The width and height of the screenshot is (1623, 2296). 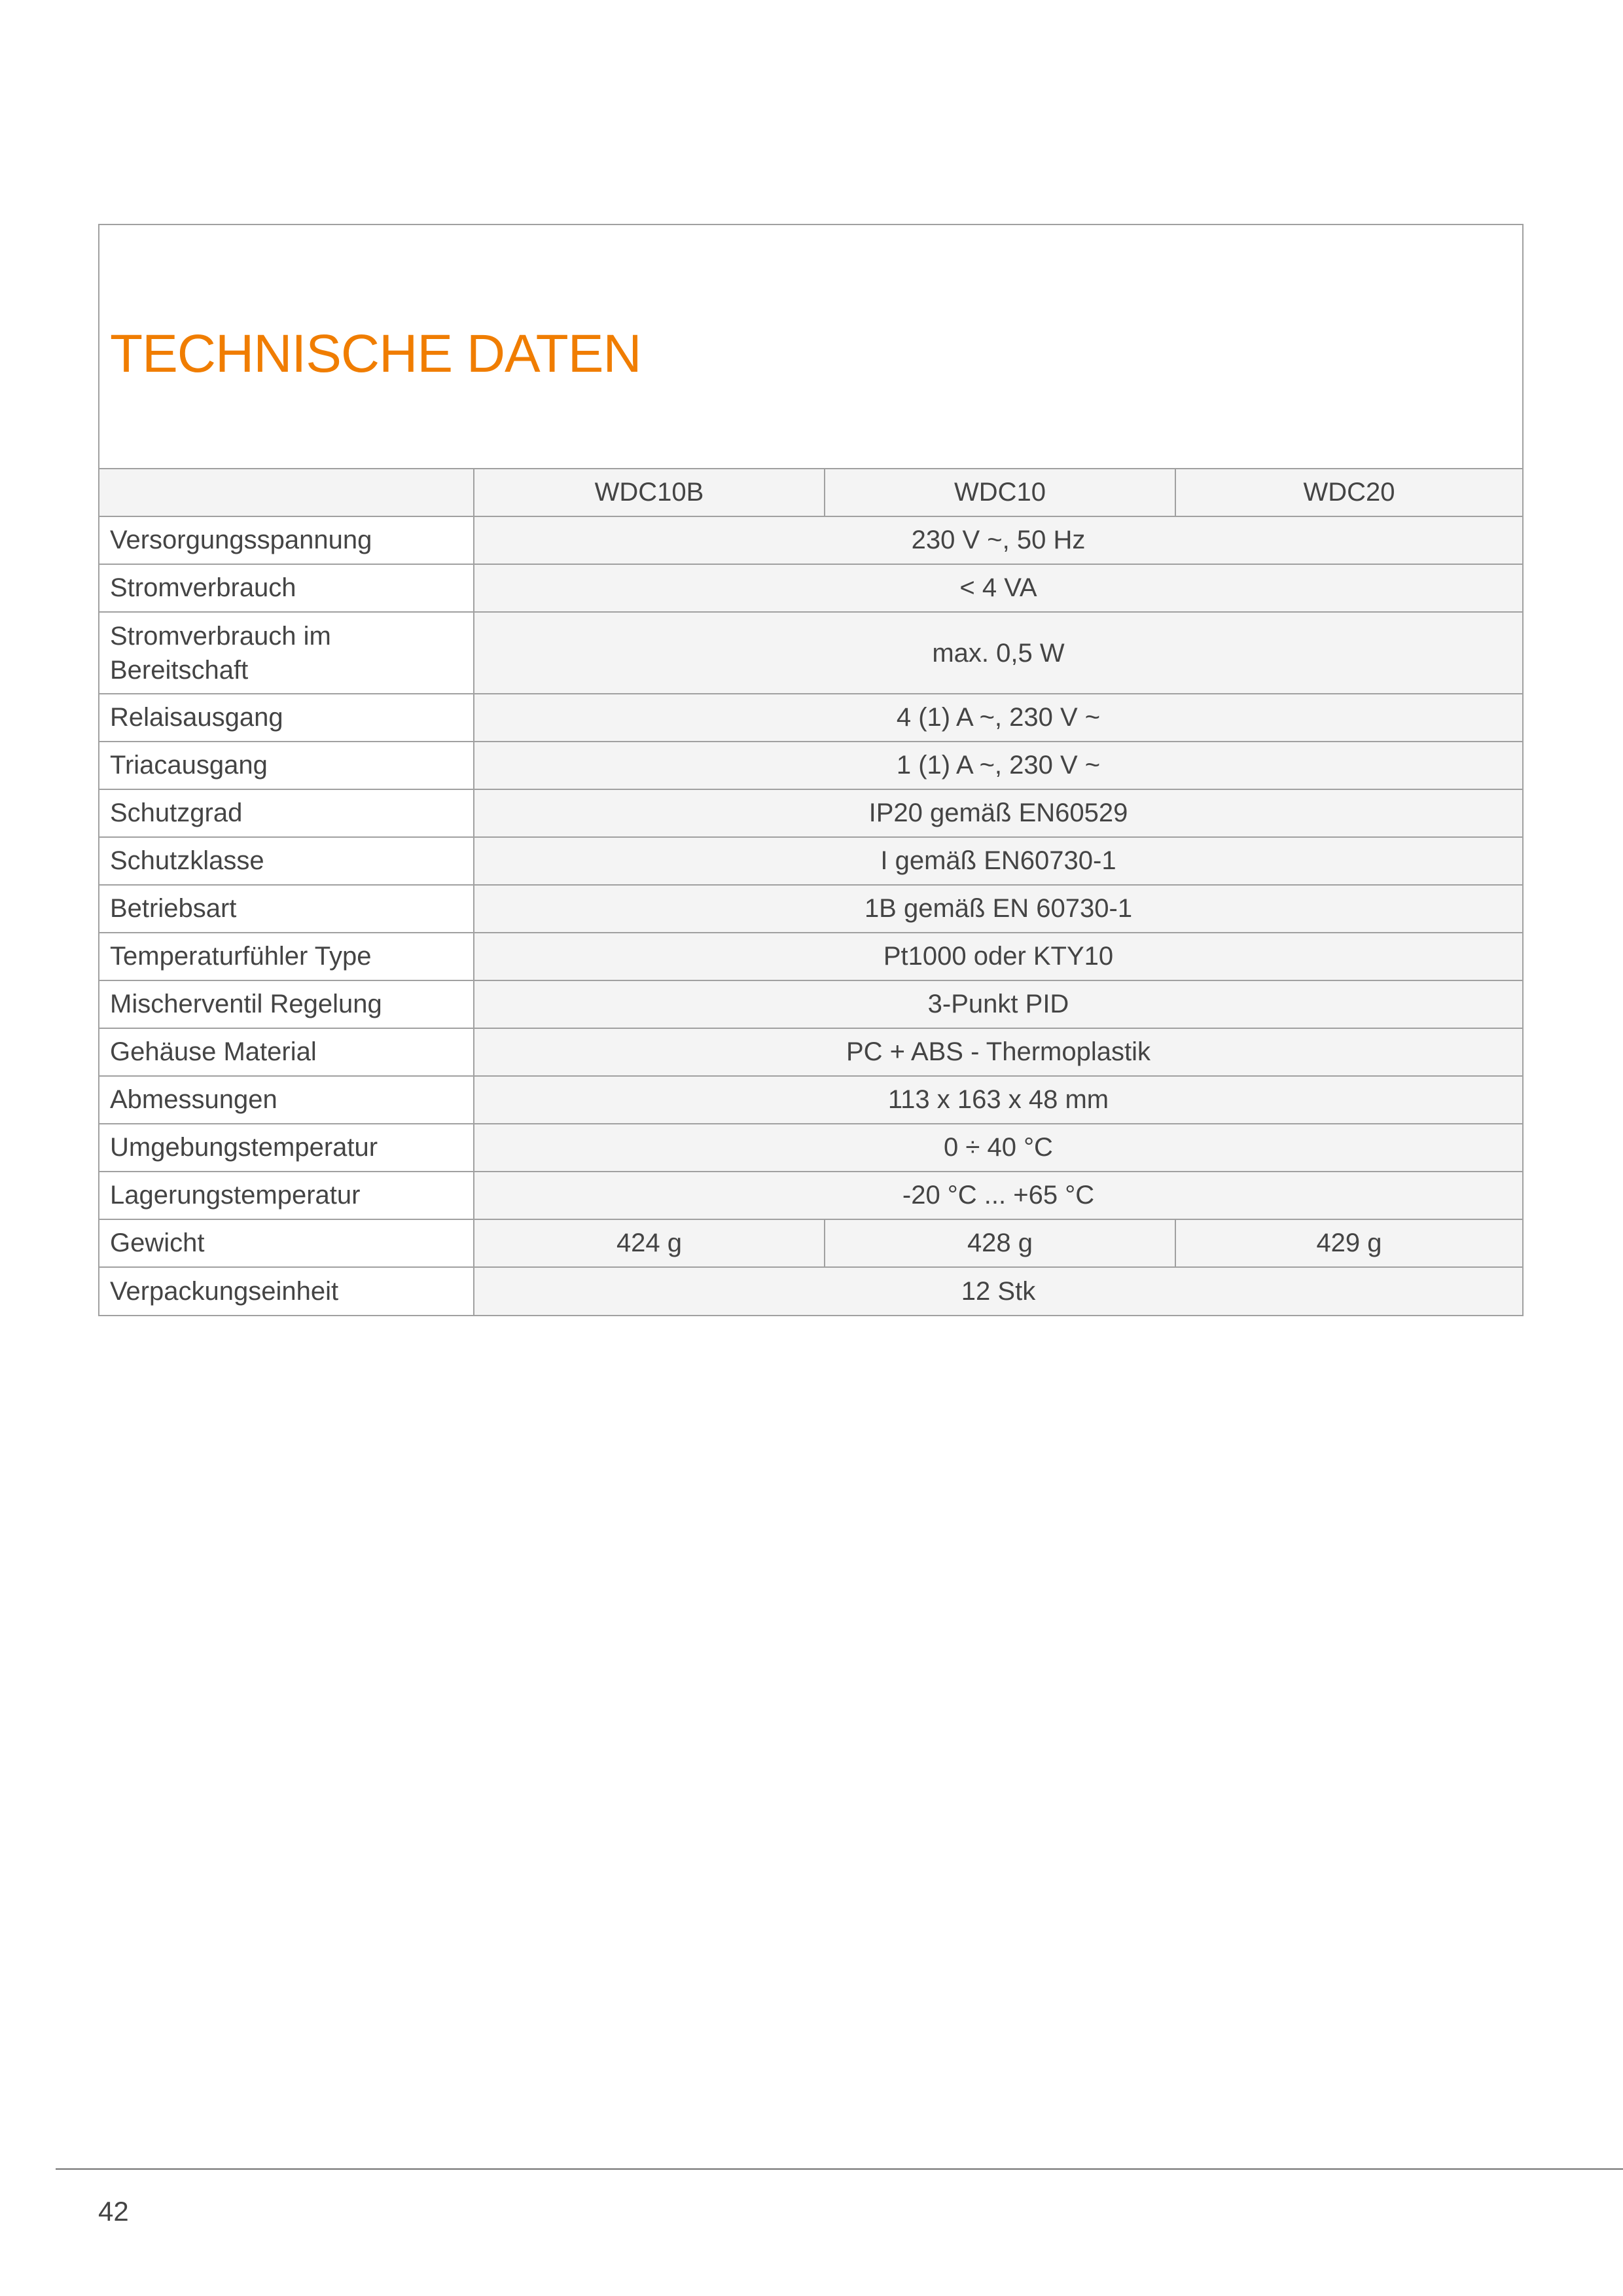 I want to click on row-value: < 4 VA, so click(x=998, y=588).